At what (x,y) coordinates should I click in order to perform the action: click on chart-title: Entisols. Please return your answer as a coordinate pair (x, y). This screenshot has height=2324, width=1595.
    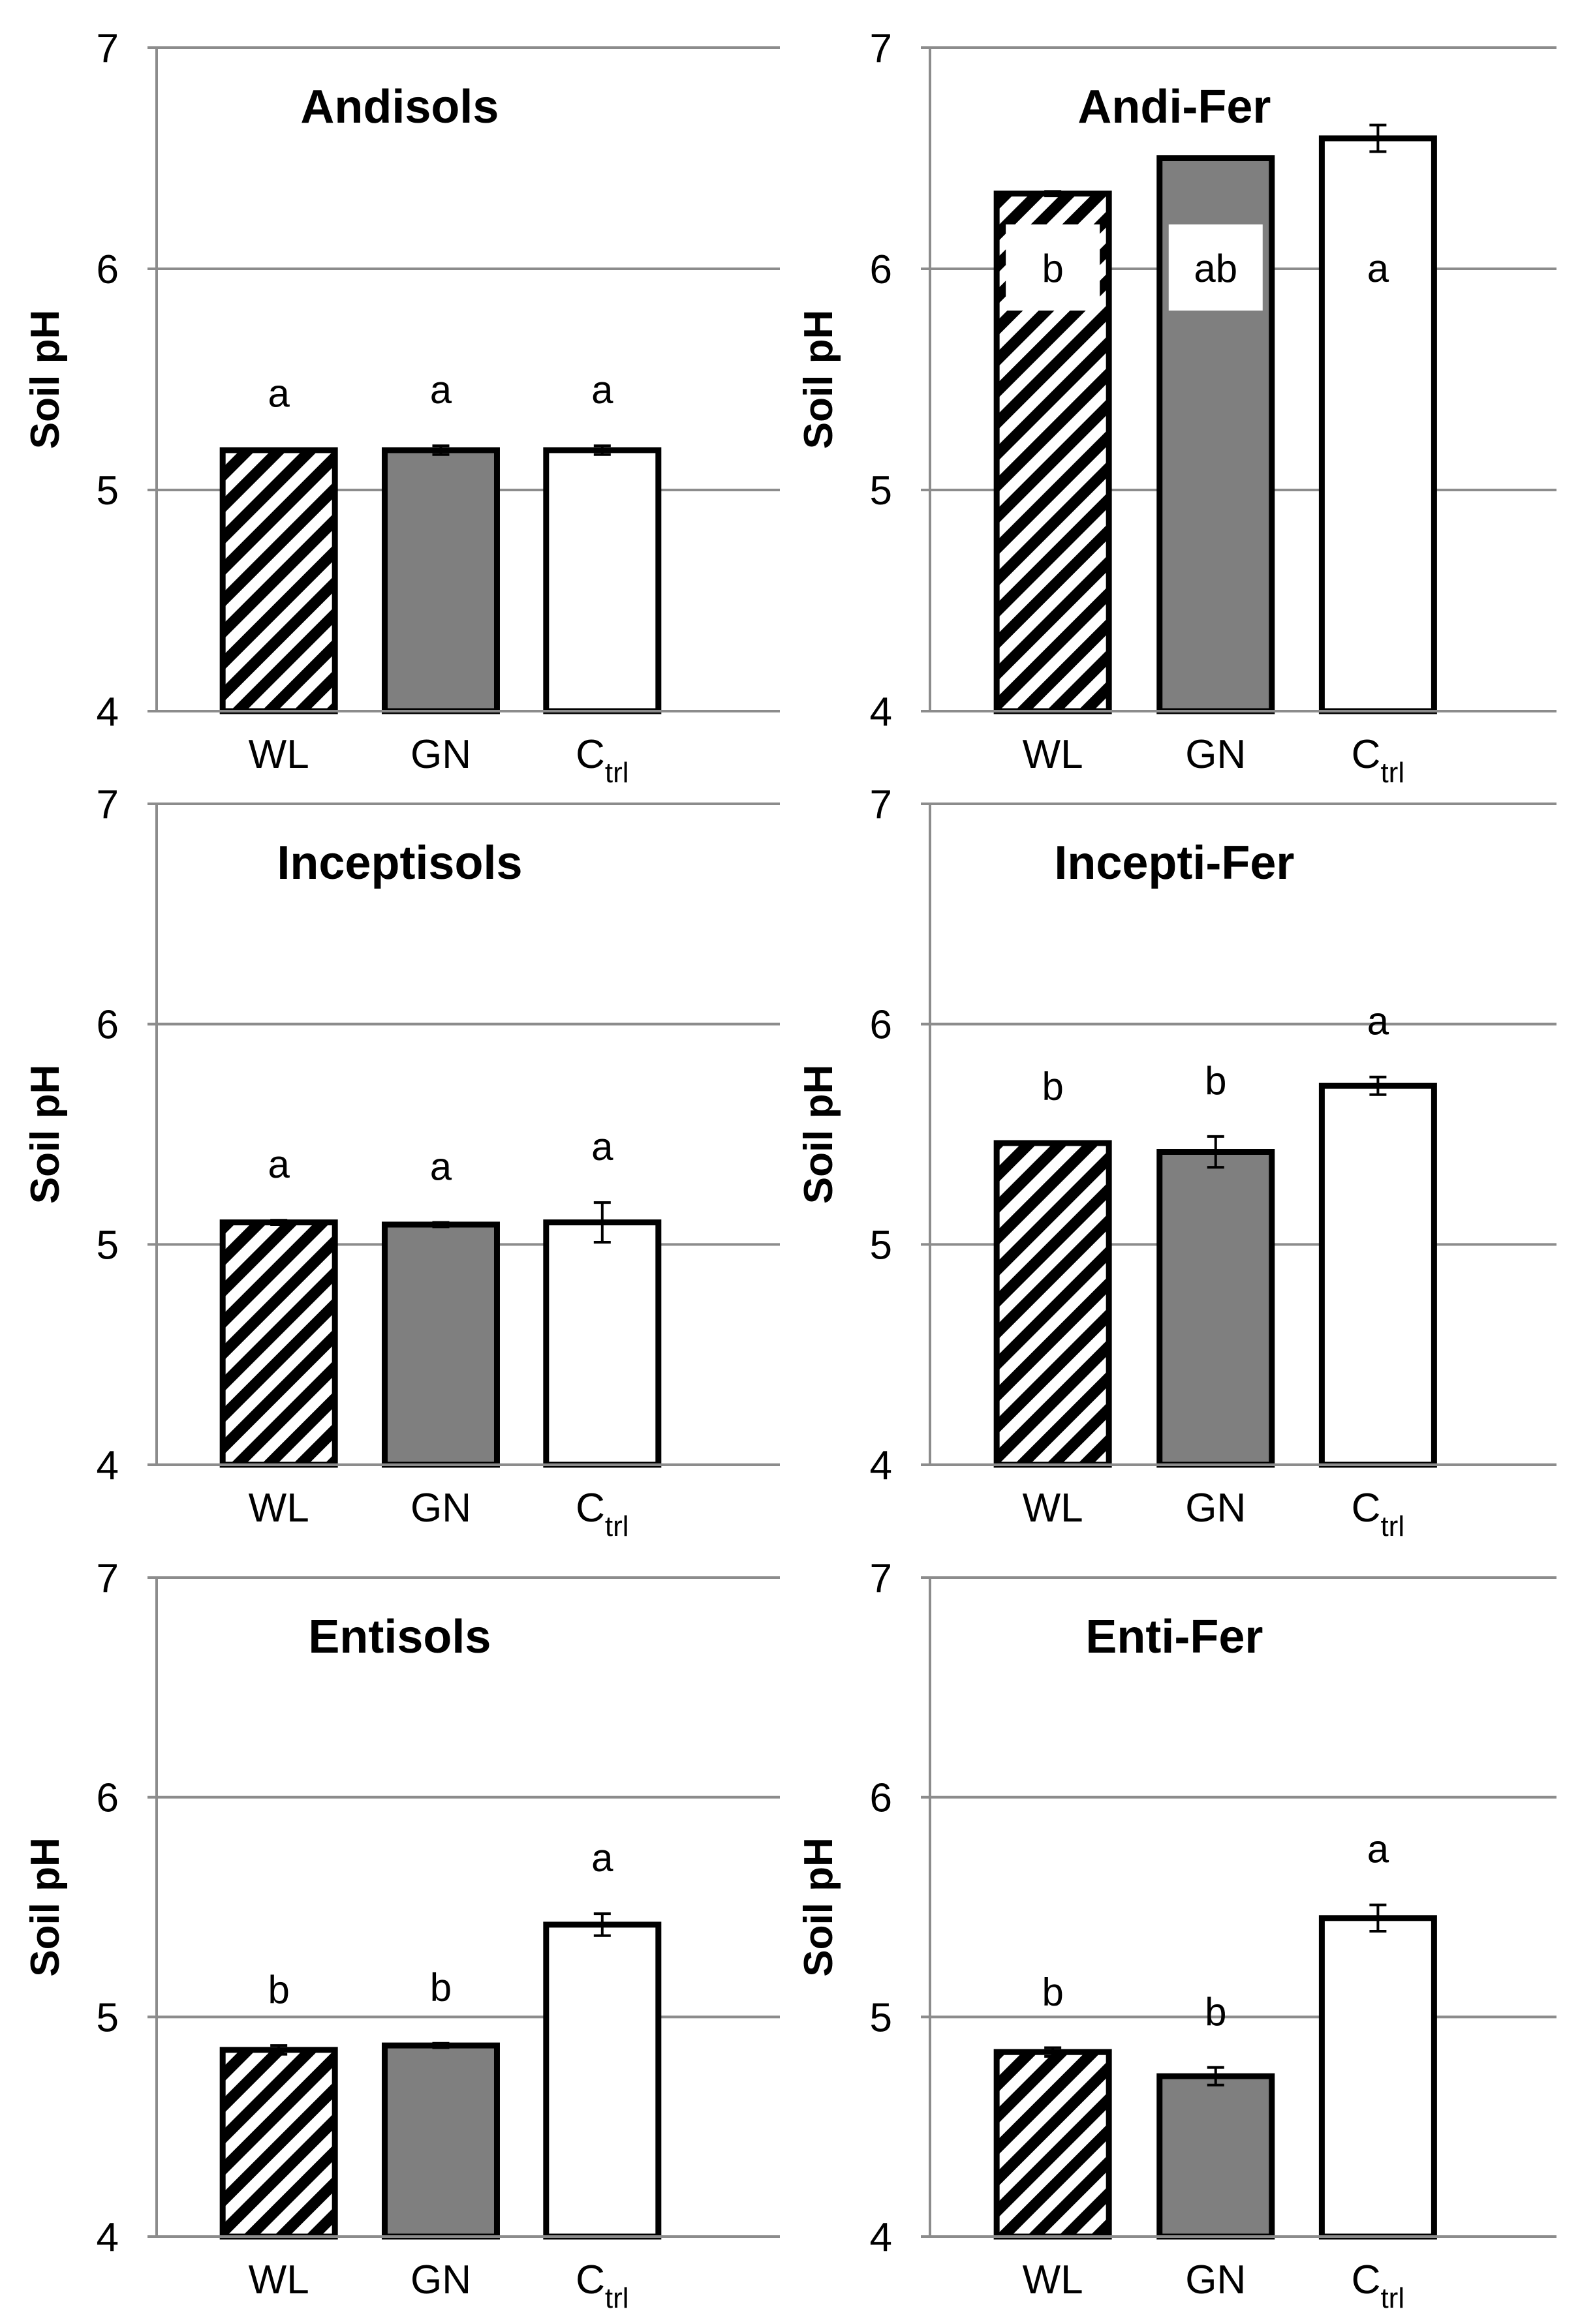
    Looking at the image, I should click on (399, 1637).